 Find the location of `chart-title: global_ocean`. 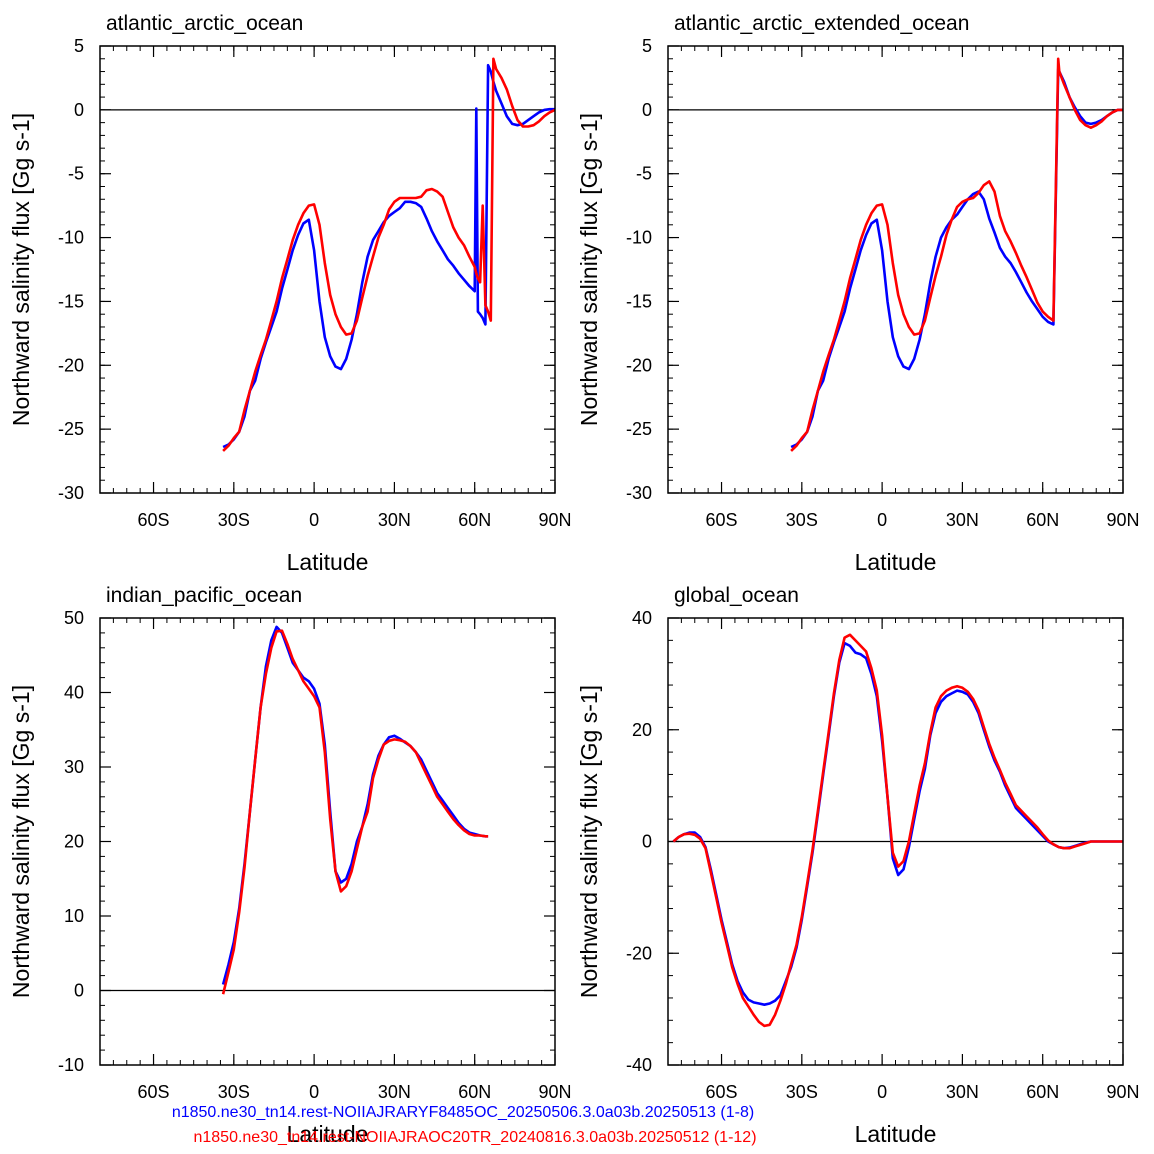

chart-title: global_ocean is located at coordinates (736, 595).